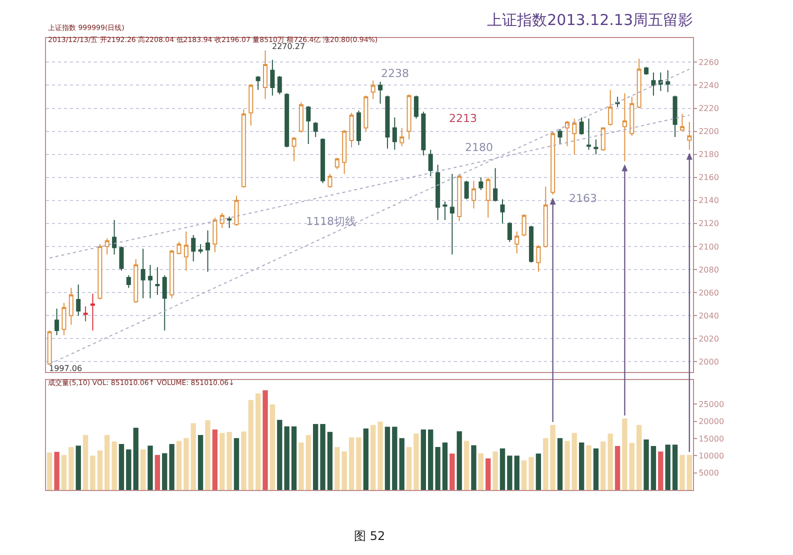 This screenshot has width=793, height=555. What do you see at coordinates (395, 73) in the screenshot?
I see `annotation: 2238` at bounding box center [395, 73].